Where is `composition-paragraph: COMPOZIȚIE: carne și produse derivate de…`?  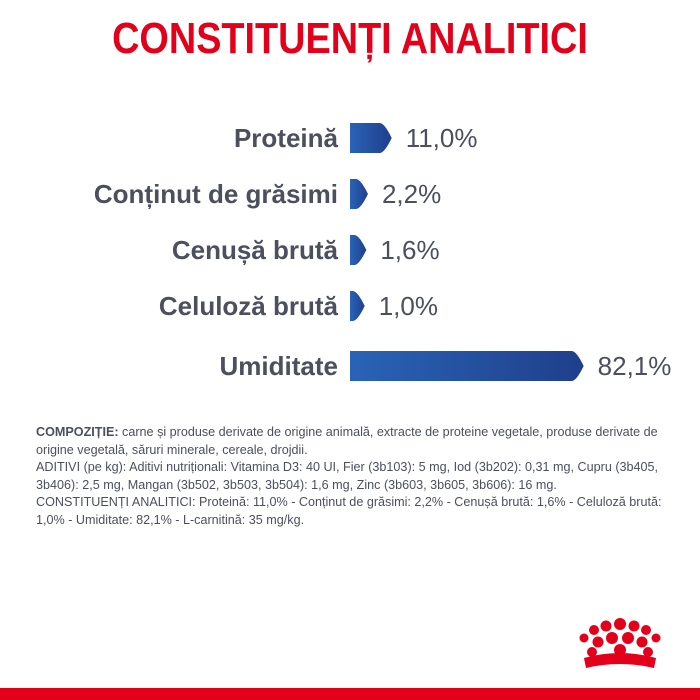
composition-paragraph: COMPOZIȚIE: carne și produse derivate de… is located at coordinates (351, 441).